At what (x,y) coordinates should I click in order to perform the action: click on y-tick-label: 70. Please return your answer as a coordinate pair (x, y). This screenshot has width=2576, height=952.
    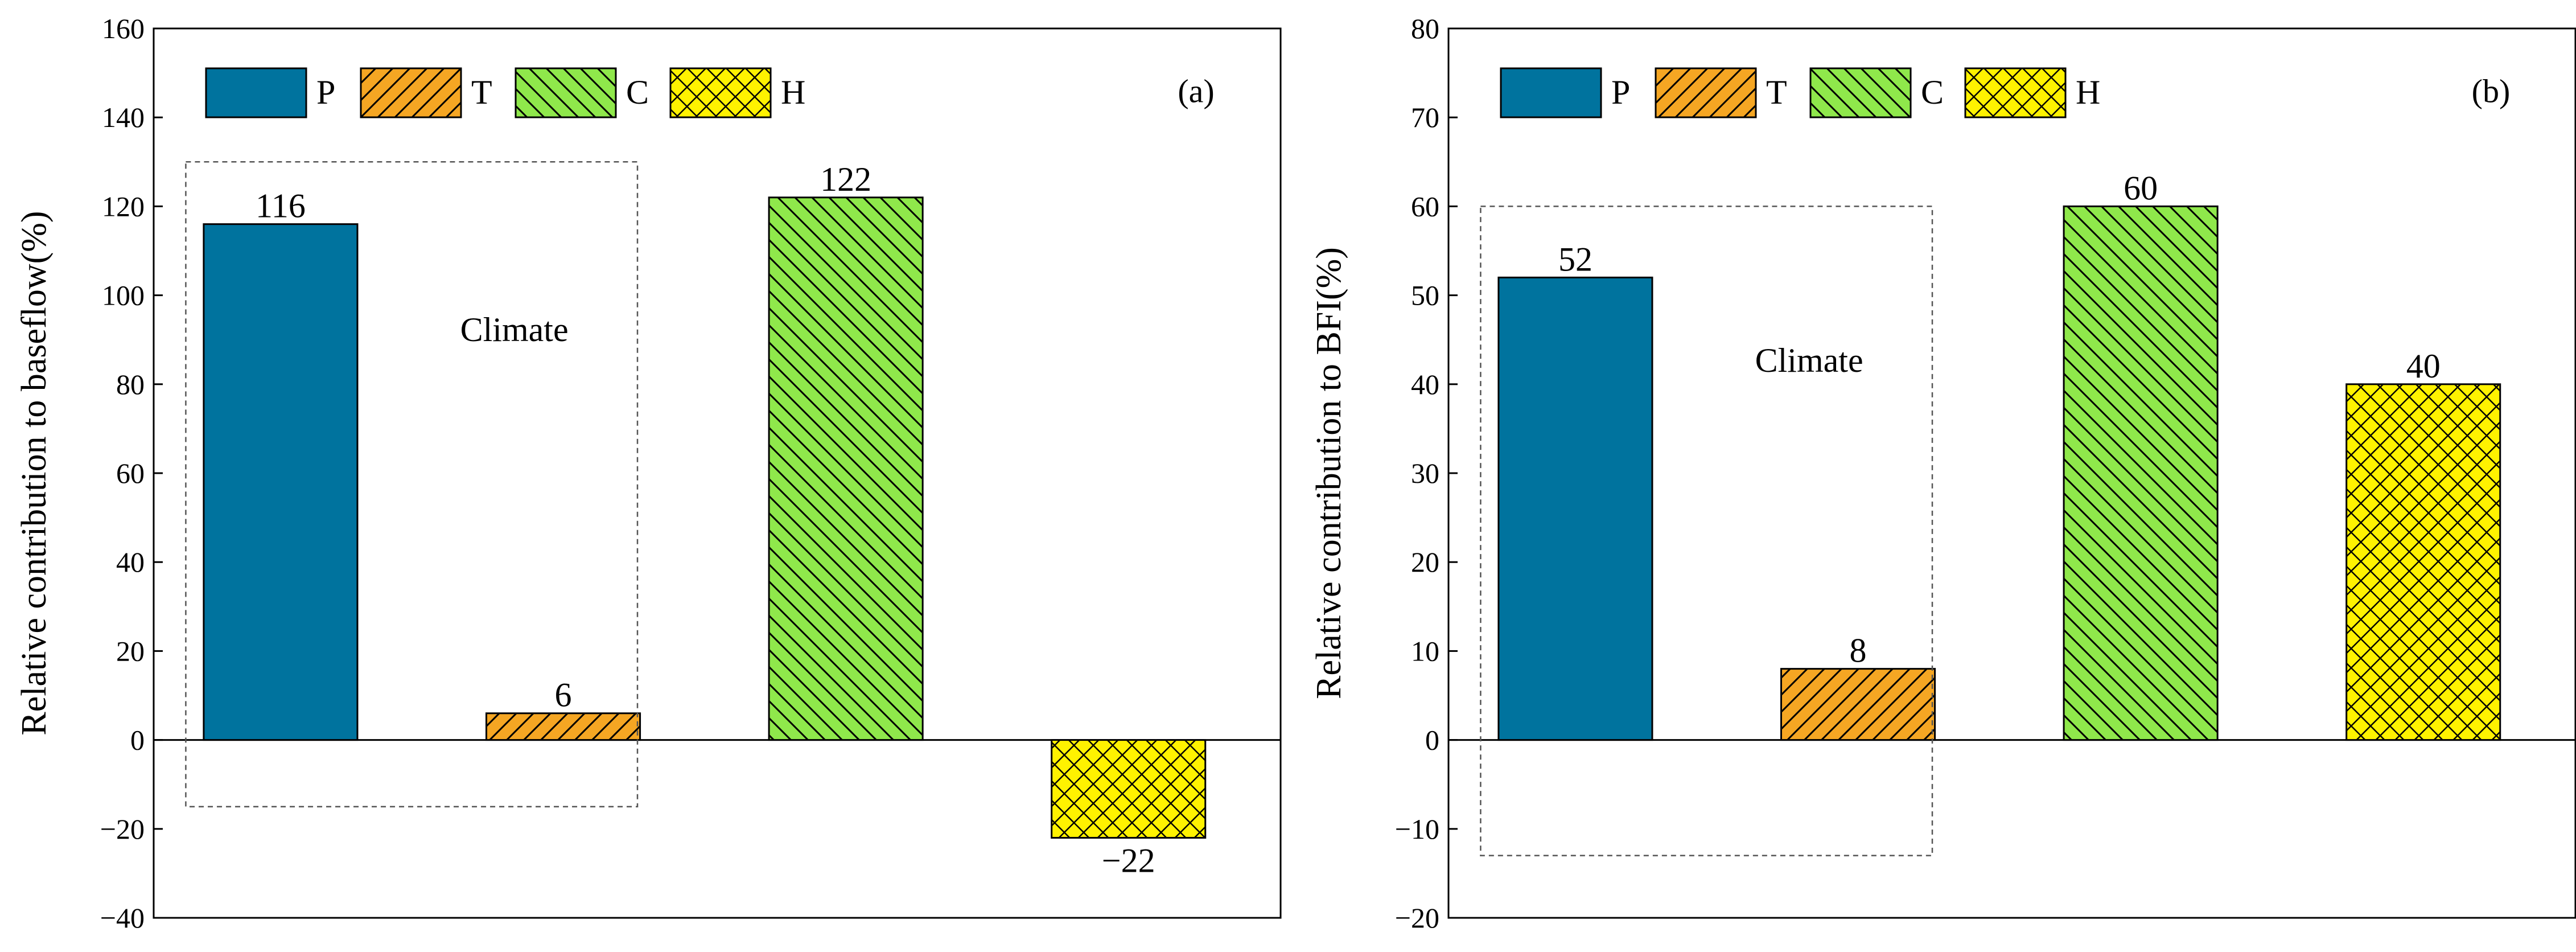
    Looking at the image, I should click on (1425, 117).